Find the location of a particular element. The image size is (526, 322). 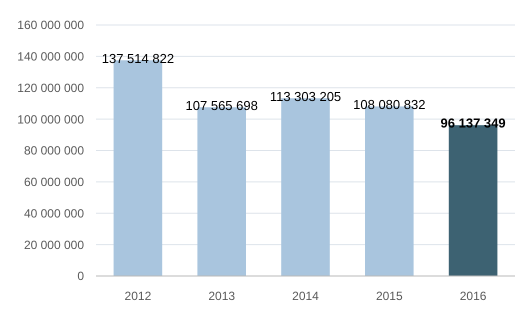

x-tick-label: 2016 is located at coordinates (473, 296).